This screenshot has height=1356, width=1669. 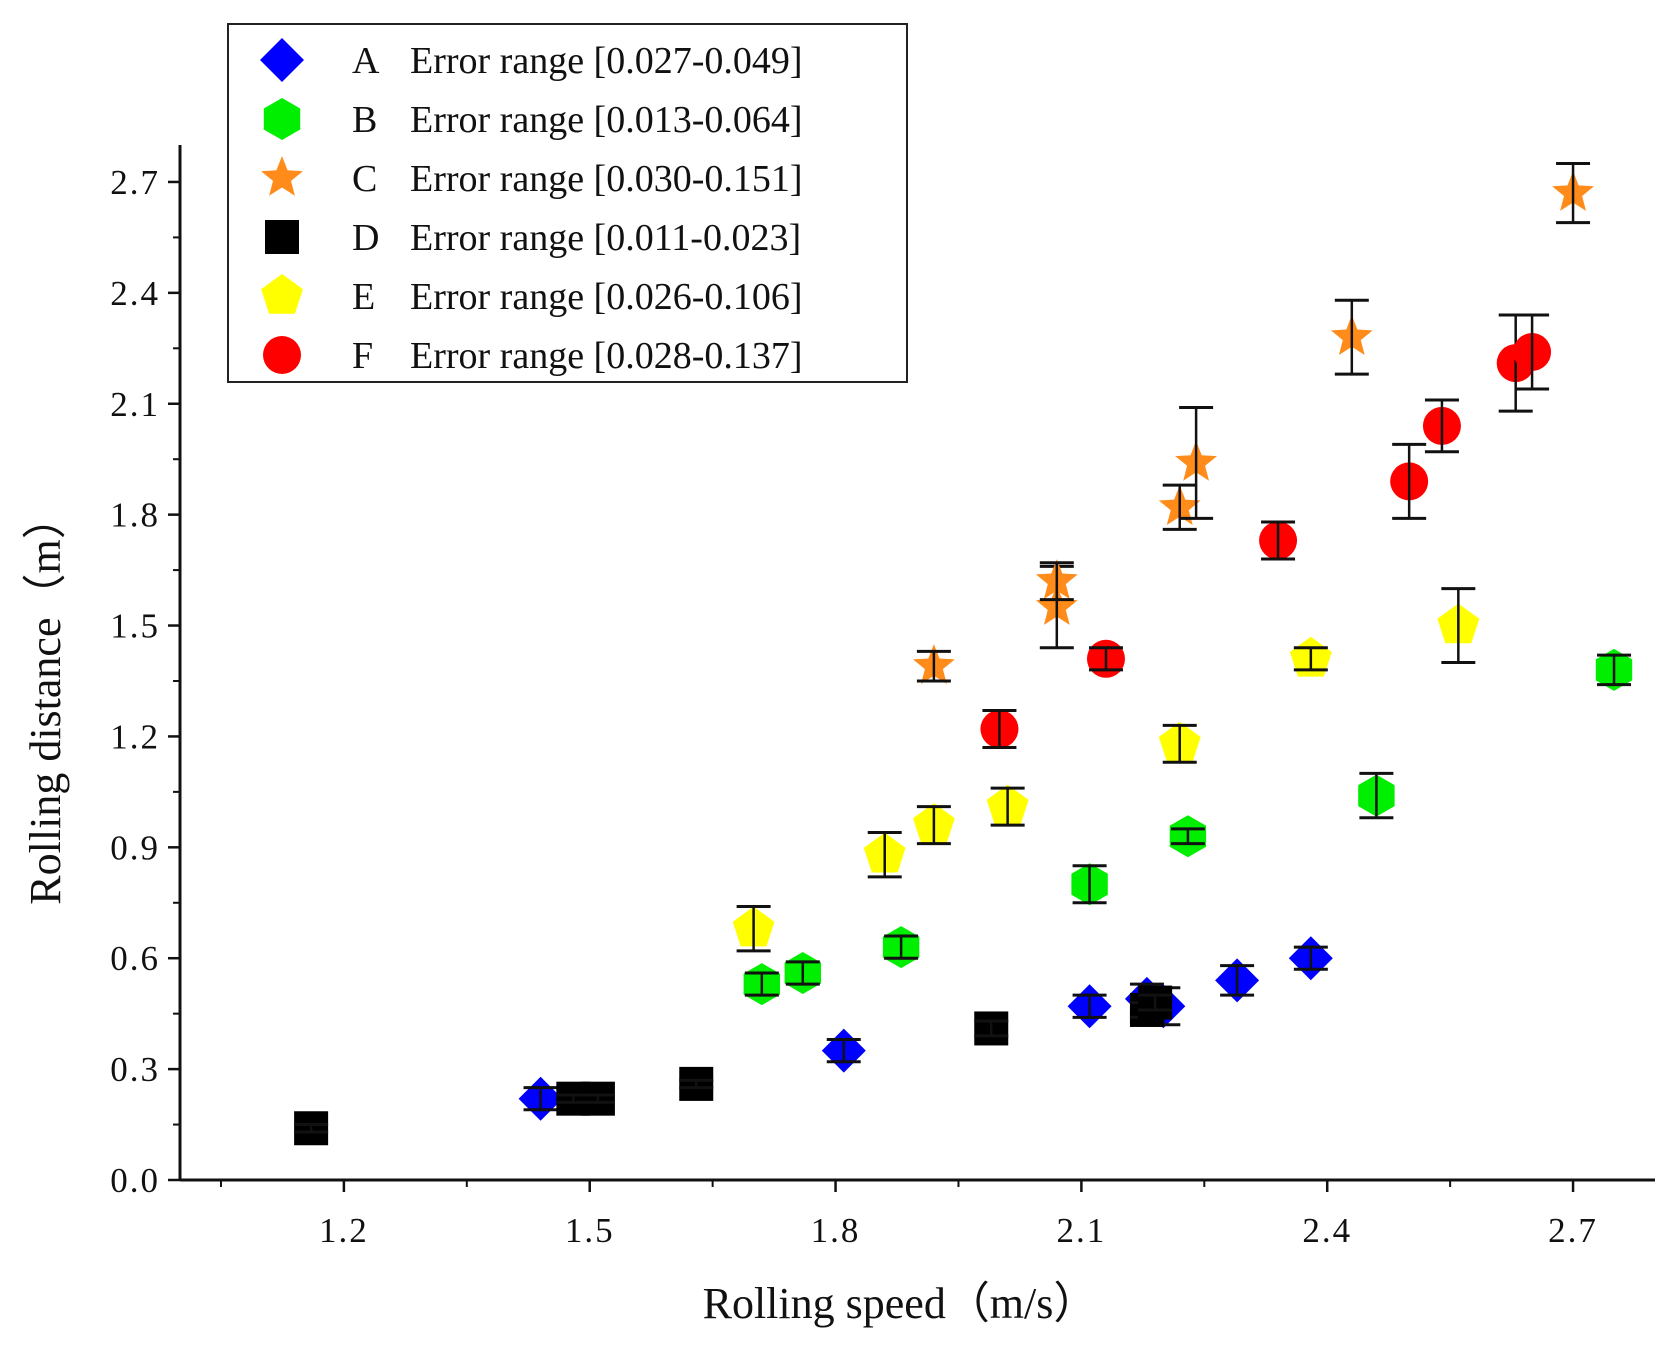 I want to click on legend-series-label: Error range [0.026-0.106], so click(x=606, y=297).